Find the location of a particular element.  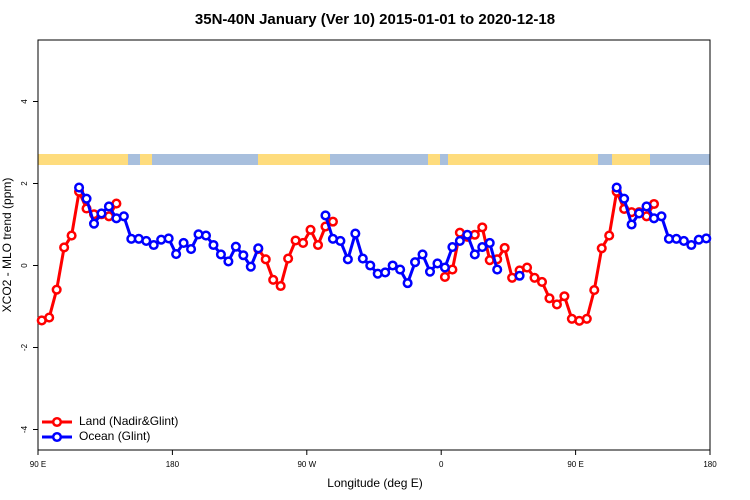

x-tick-label: 0 is located at coordinates (441, 464).